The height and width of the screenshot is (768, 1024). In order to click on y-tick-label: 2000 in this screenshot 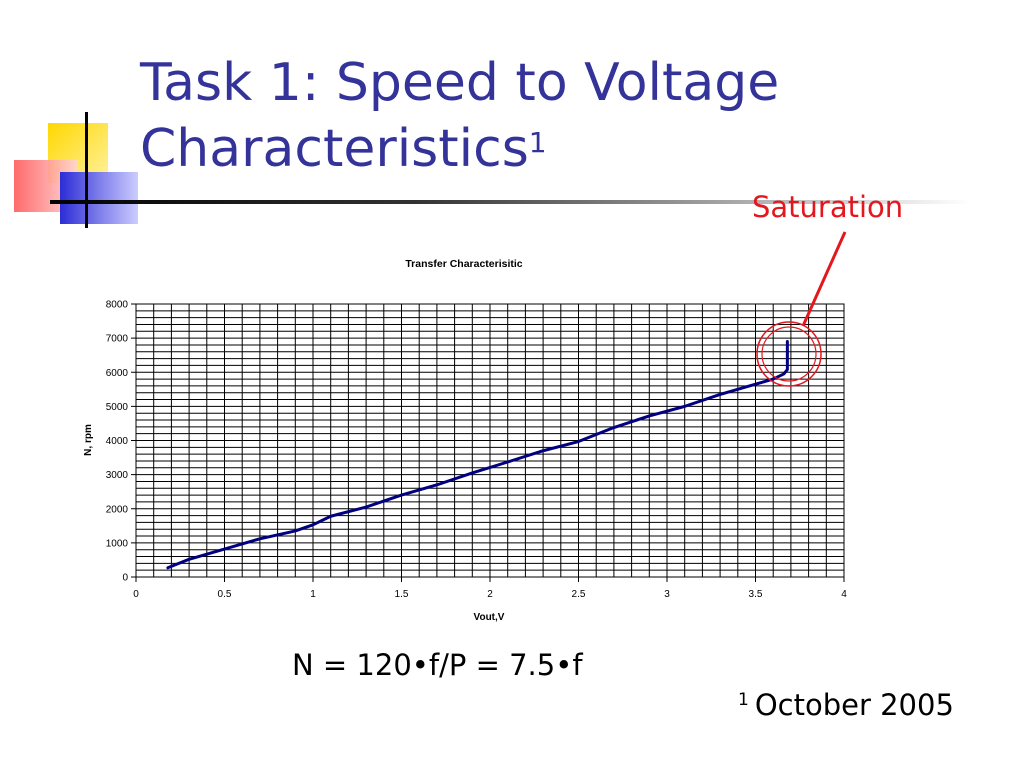, I will do `click(117, 509)`.